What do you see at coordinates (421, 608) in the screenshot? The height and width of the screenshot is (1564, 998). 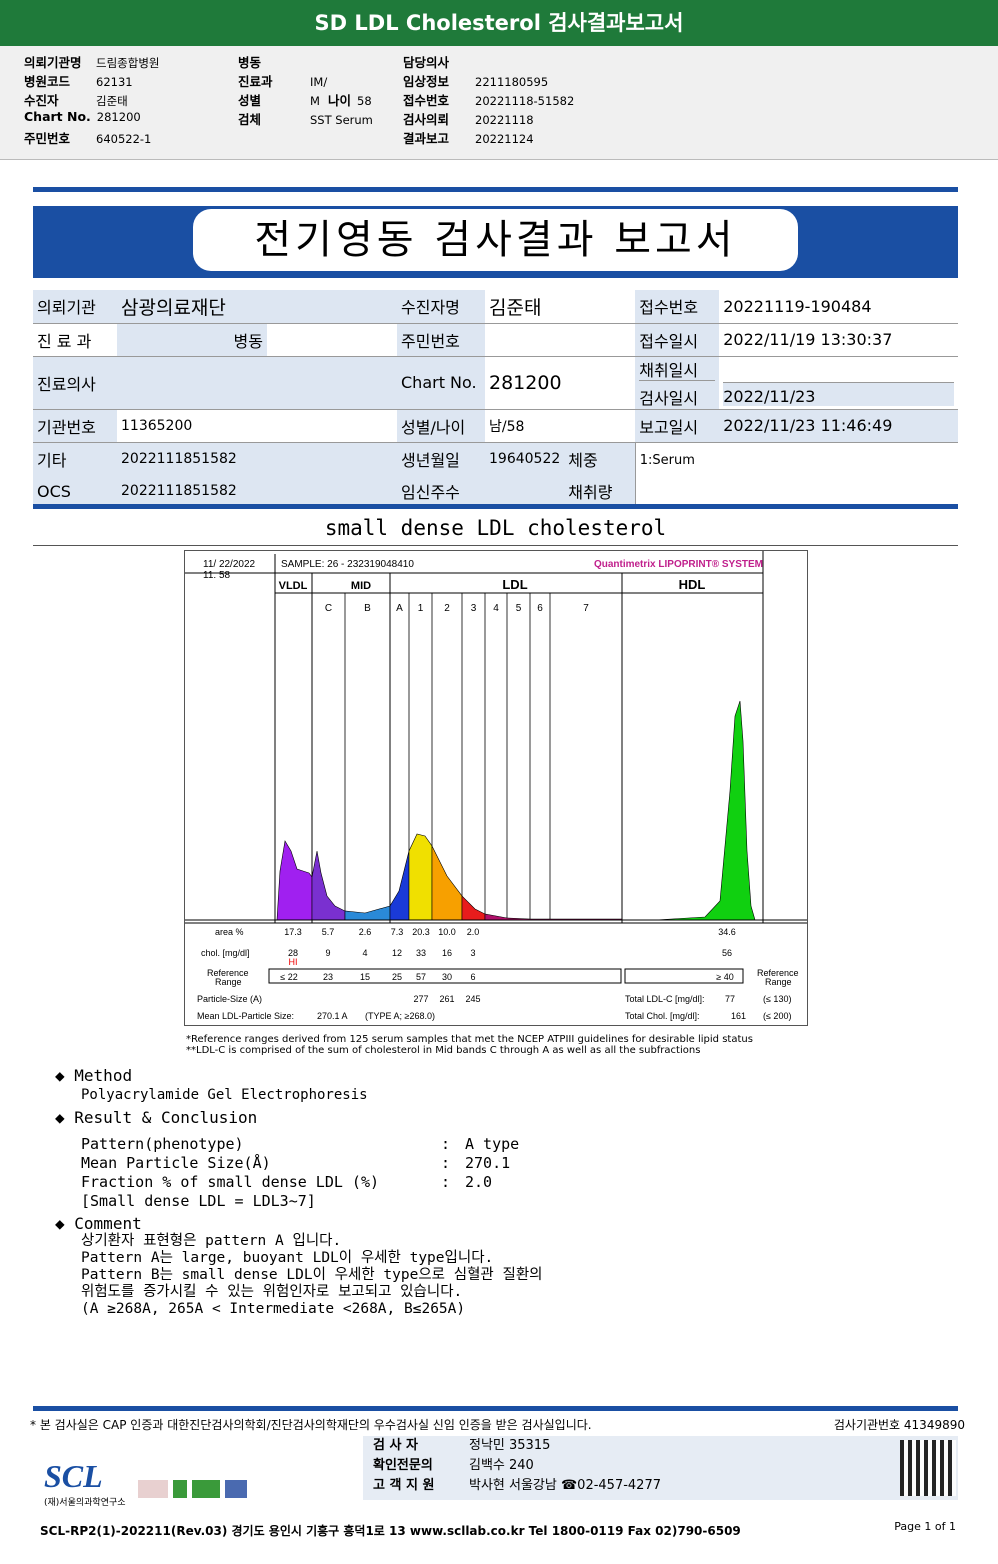 I see `band-label: 1` at bounding box center [421, 608].